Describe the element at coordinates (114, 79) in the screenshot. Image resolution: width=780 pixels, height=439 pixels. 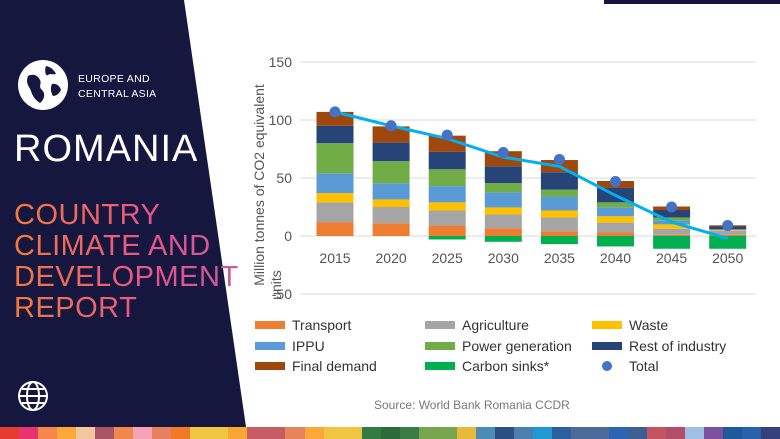
I see `region-line-1: EUROPE AND` at that location.